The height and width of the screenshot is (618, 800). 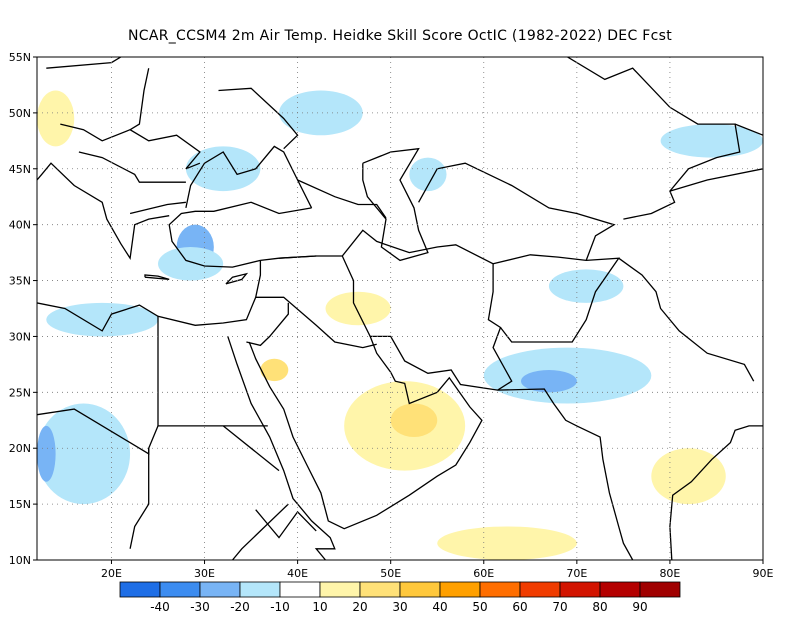 What do you see at coordinates (200, 607) in the screenshot?
I see `colorbar-label: -30` at bounding box center [200, 607].